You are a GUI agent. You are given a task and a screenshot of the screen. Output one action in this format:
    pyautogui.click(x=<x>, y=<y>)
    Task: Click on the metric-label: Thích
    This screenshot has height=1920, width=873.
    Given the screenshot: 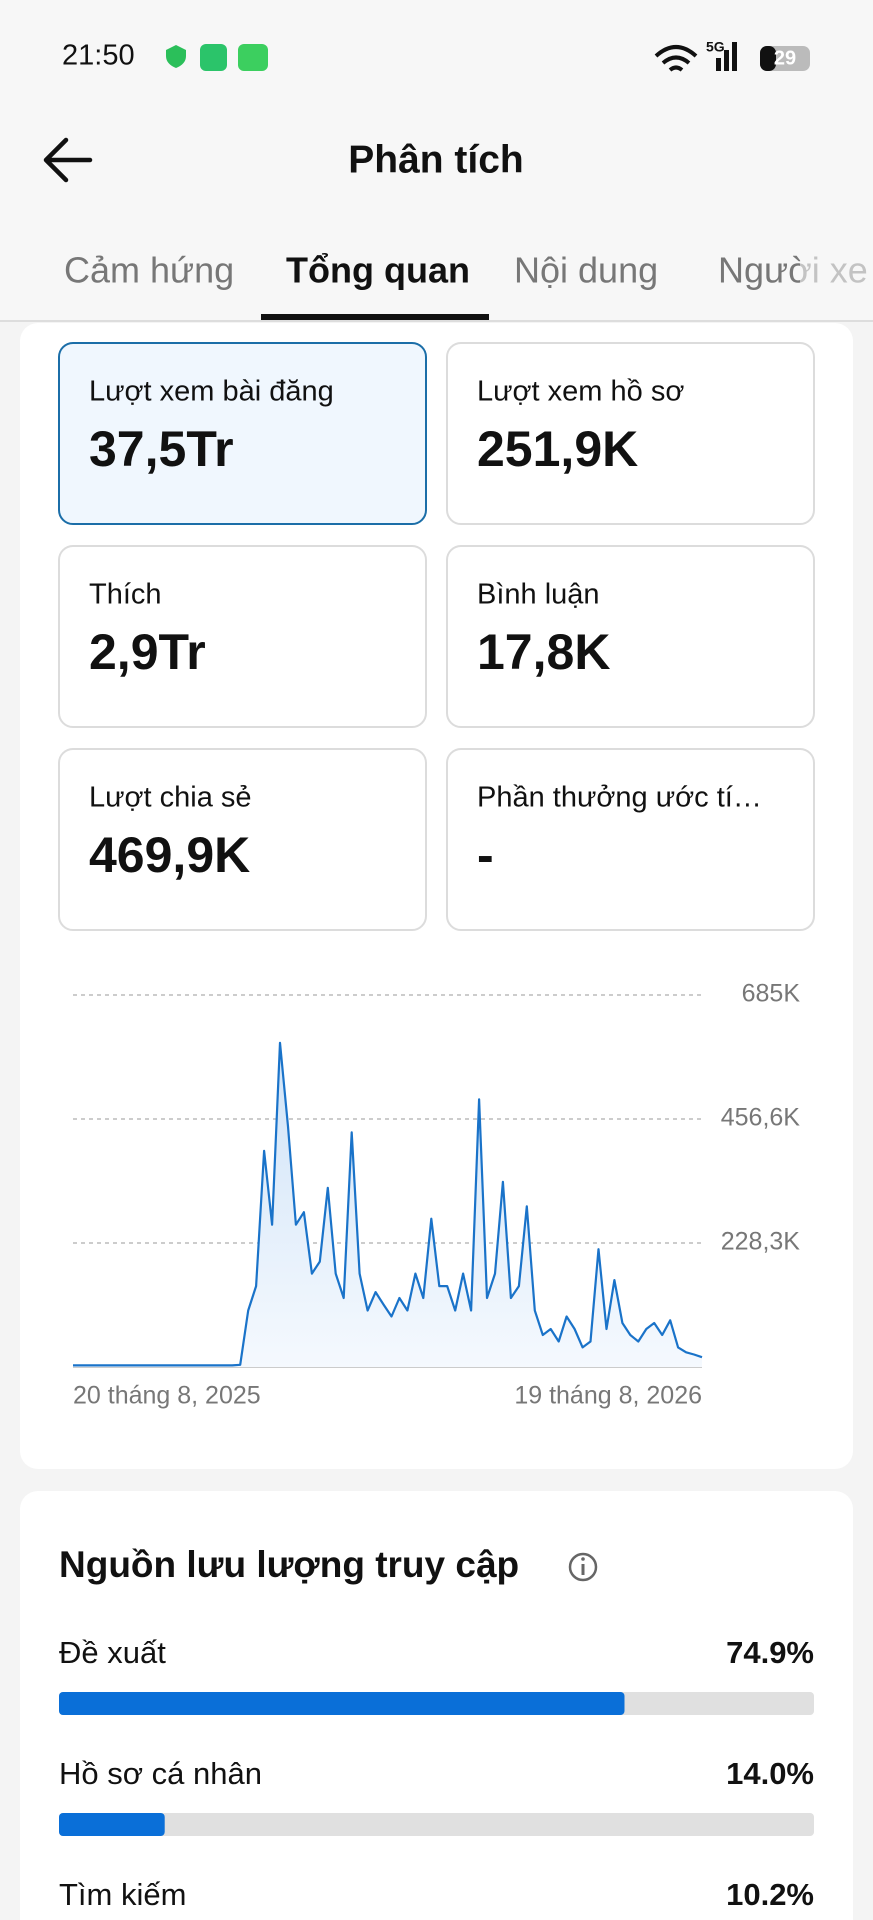 What is the action you would take?
    pyautogui.click(x=125, y=595)
    